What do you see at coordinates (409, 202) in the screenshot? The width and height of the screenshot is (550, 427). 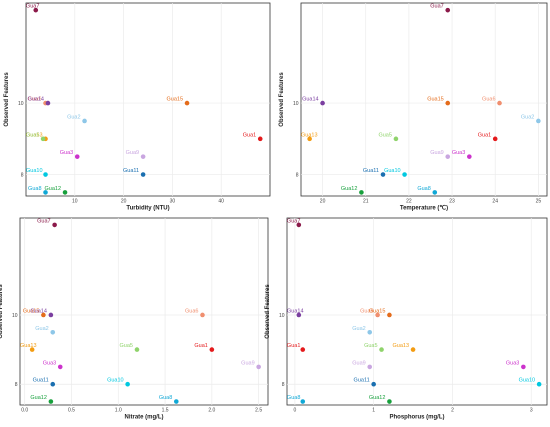 I see `x-tick-label: 22` at bounding box center [409, 202].